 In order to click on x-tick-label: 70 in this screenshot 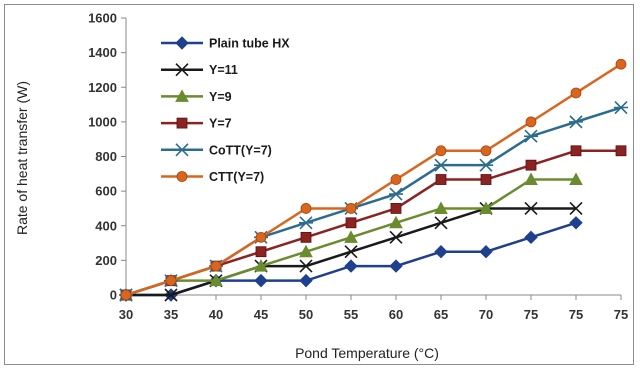, I will do `click(486, 314)`.